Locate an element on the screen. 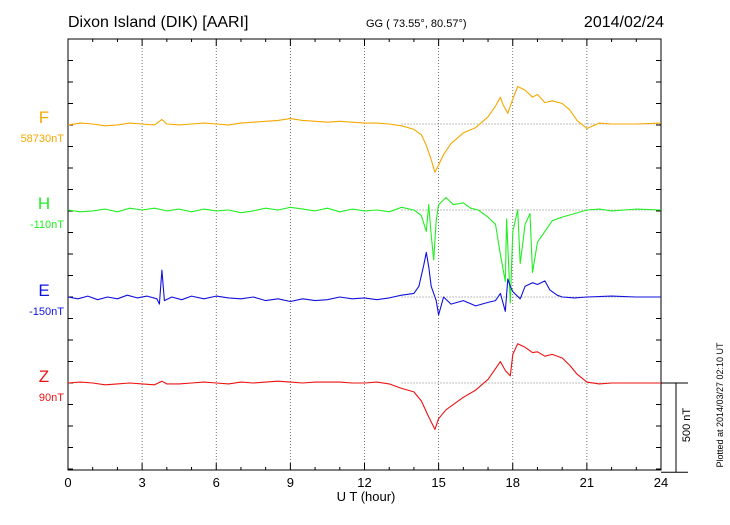 The height and width of the screenshot is (525, 730). series-baseline-z: 90nT is located at coordinates (51, 398).